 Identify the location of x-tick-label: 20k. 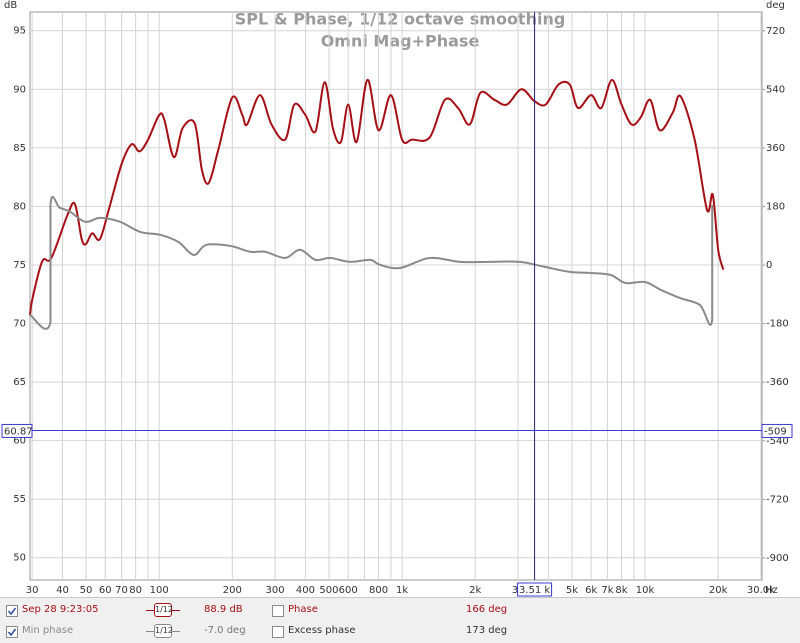
(718, 590).